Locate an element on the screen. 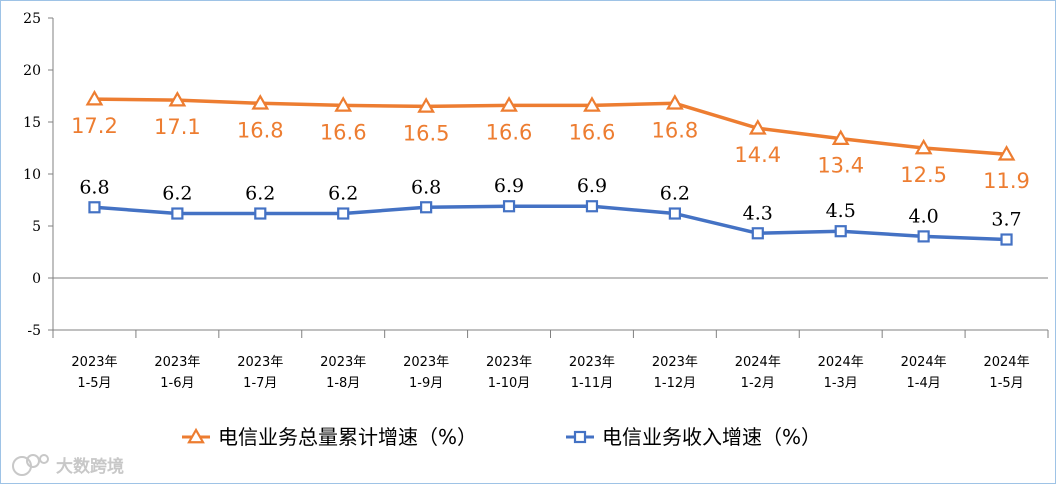 The image size is (1058, 486). watermark-logo-icon is located at coordinates (30, 465).